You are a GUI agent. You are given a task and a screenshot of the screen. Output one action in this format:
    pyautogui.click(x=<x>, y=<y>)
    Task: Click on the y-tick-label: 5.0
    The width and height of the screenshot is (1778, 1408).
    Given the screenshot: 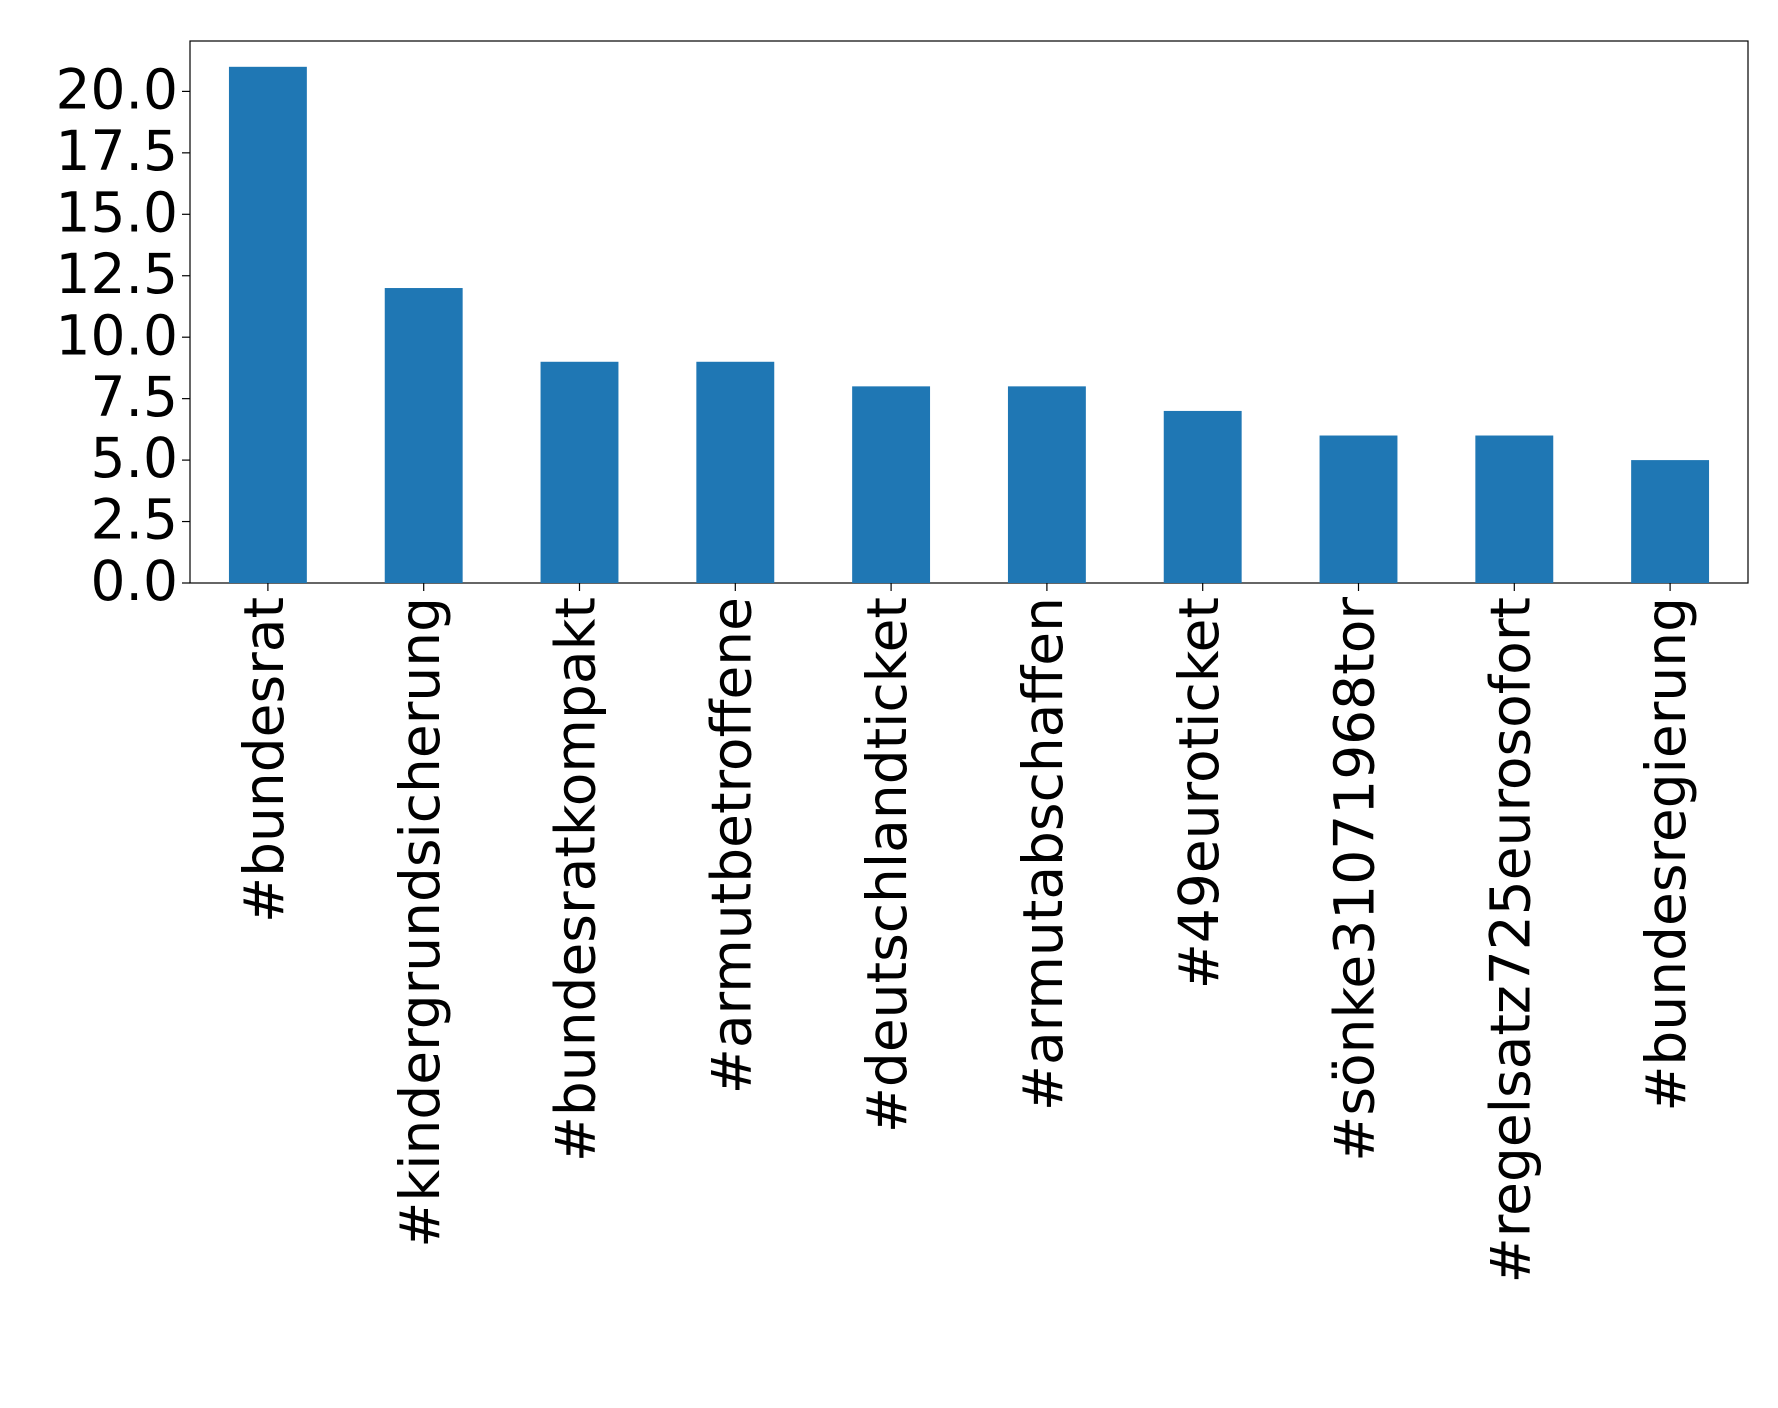 What is the action you would take?
    pyautogui.click(x=134, y=458)
    